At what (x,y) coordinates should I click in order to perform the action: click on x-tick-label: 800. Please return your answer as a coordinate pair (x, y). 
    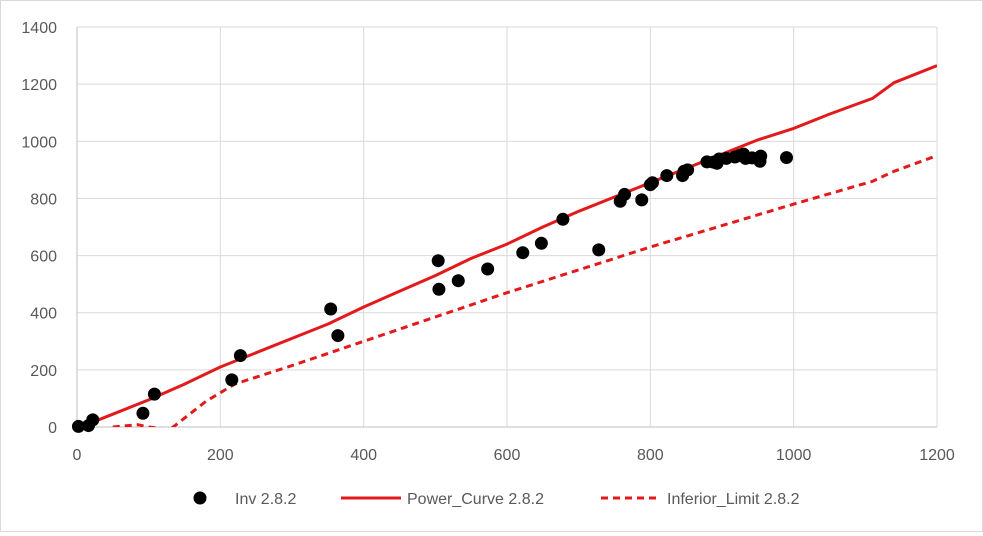
    Looking at the image, I should click on (650, 455).